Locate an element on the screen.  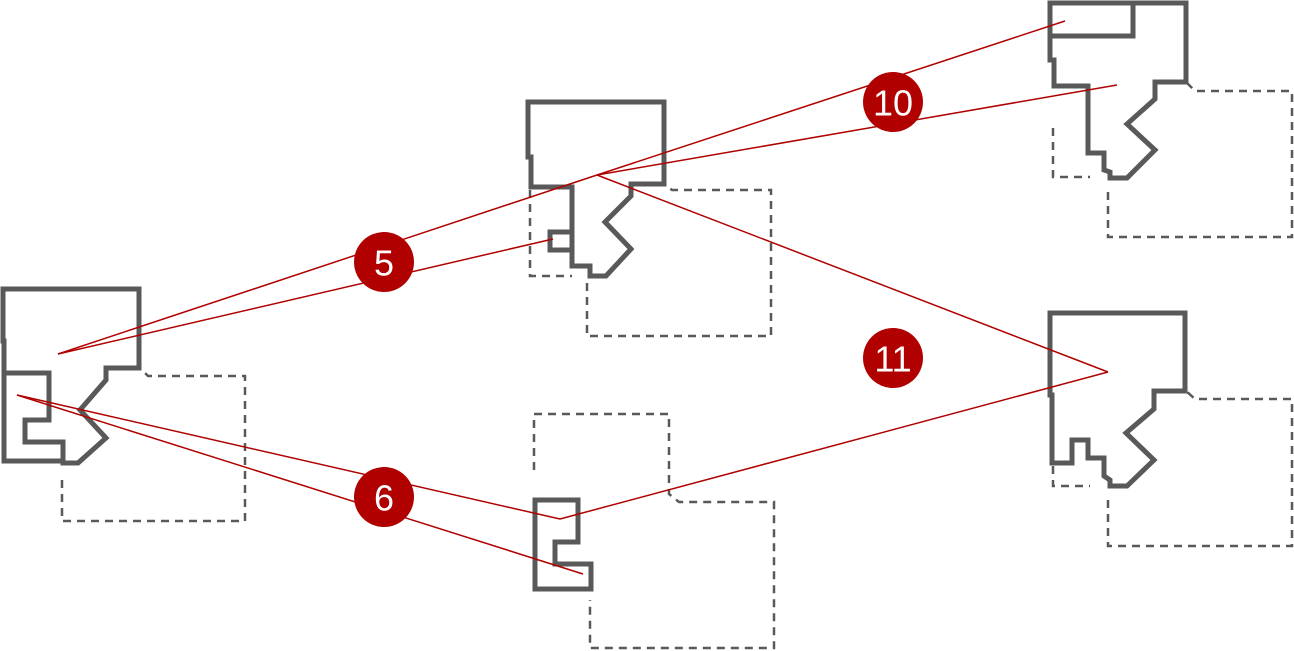
shape-left-inner-room is located at coordinates (35, 416).